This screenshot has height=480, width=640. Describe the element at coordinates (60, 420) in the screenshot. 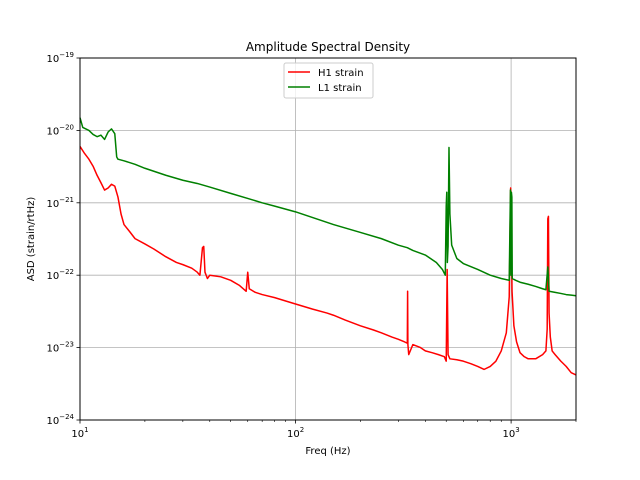

I see `y-tick-label-0: 10−24` at that location.